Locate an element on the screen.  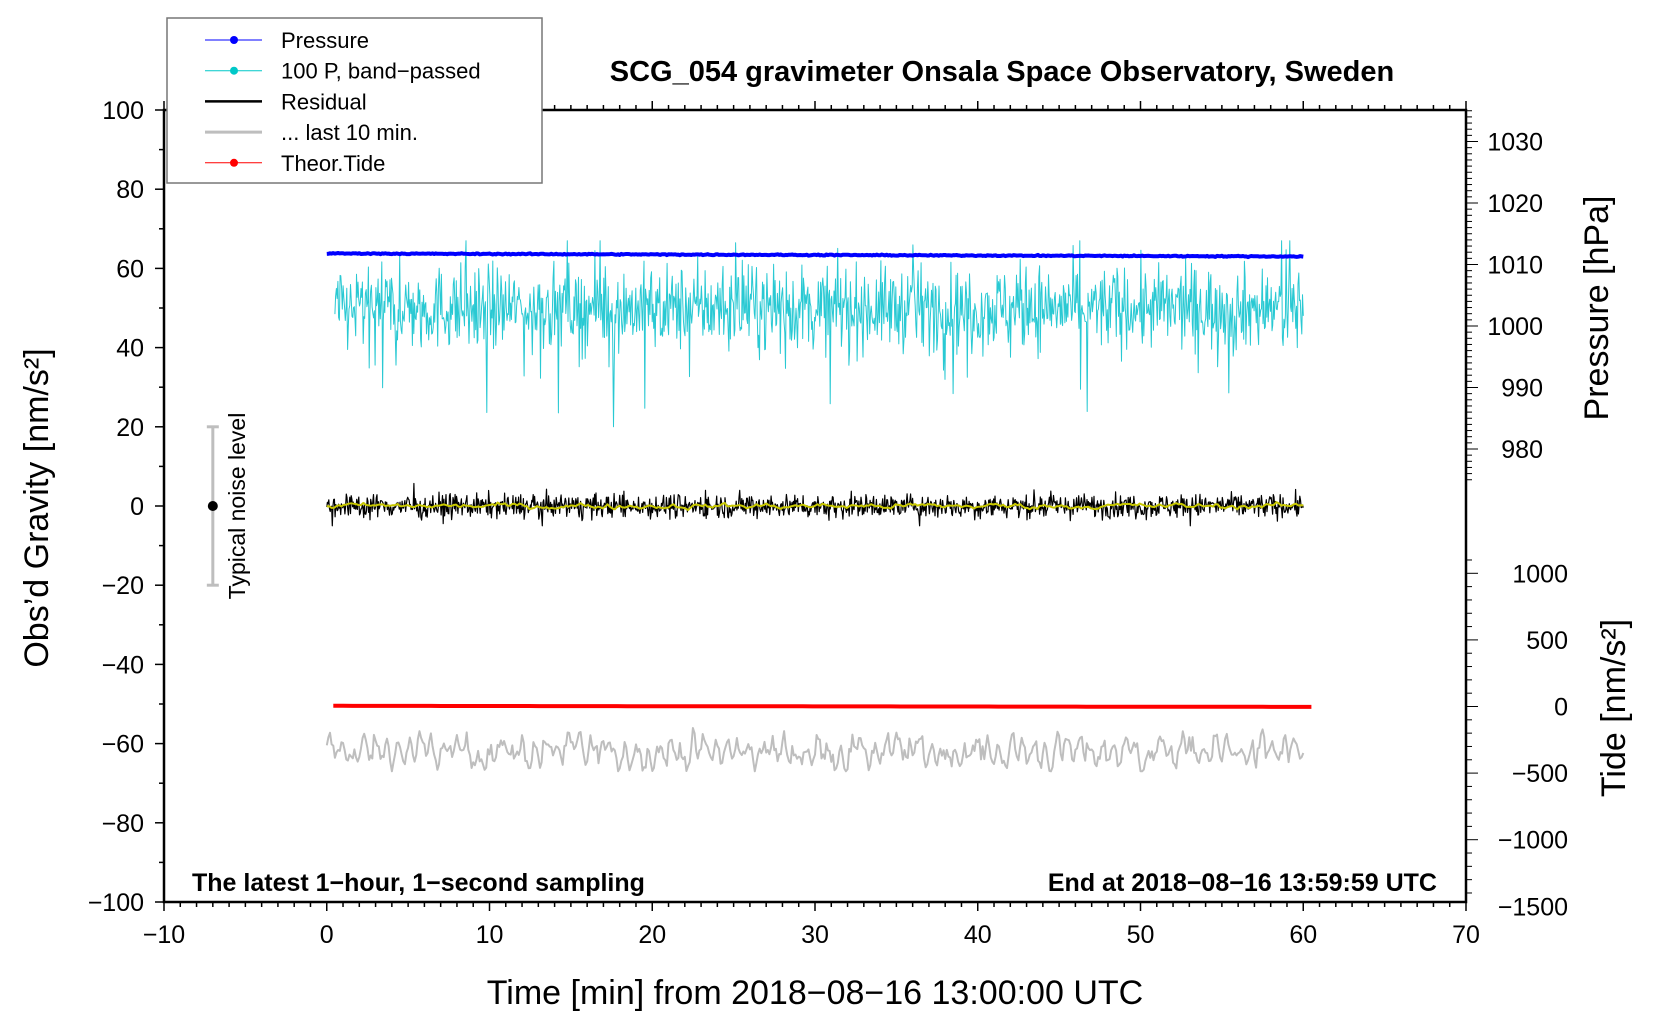
pressure-tick-label: 1030 is located at coordinates (1515, 143).